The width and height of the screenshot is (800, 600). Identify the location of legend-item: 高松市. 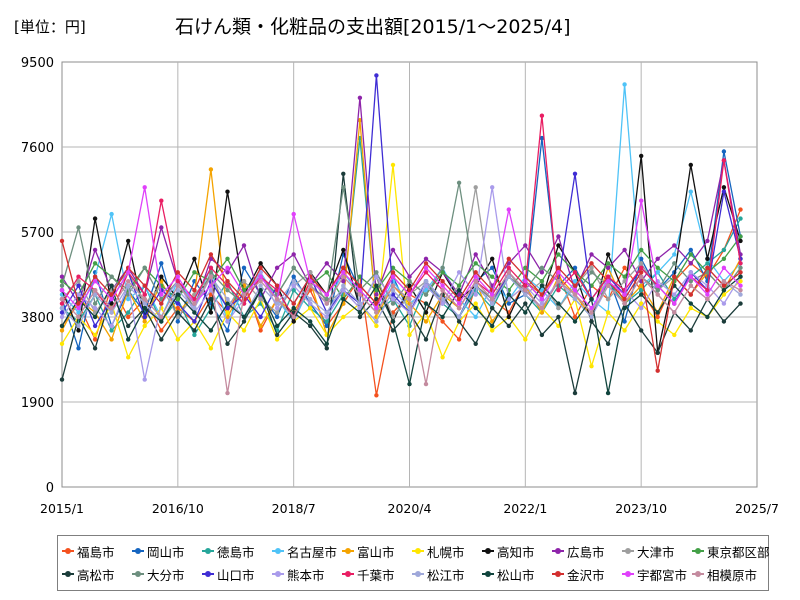
(97, 574).